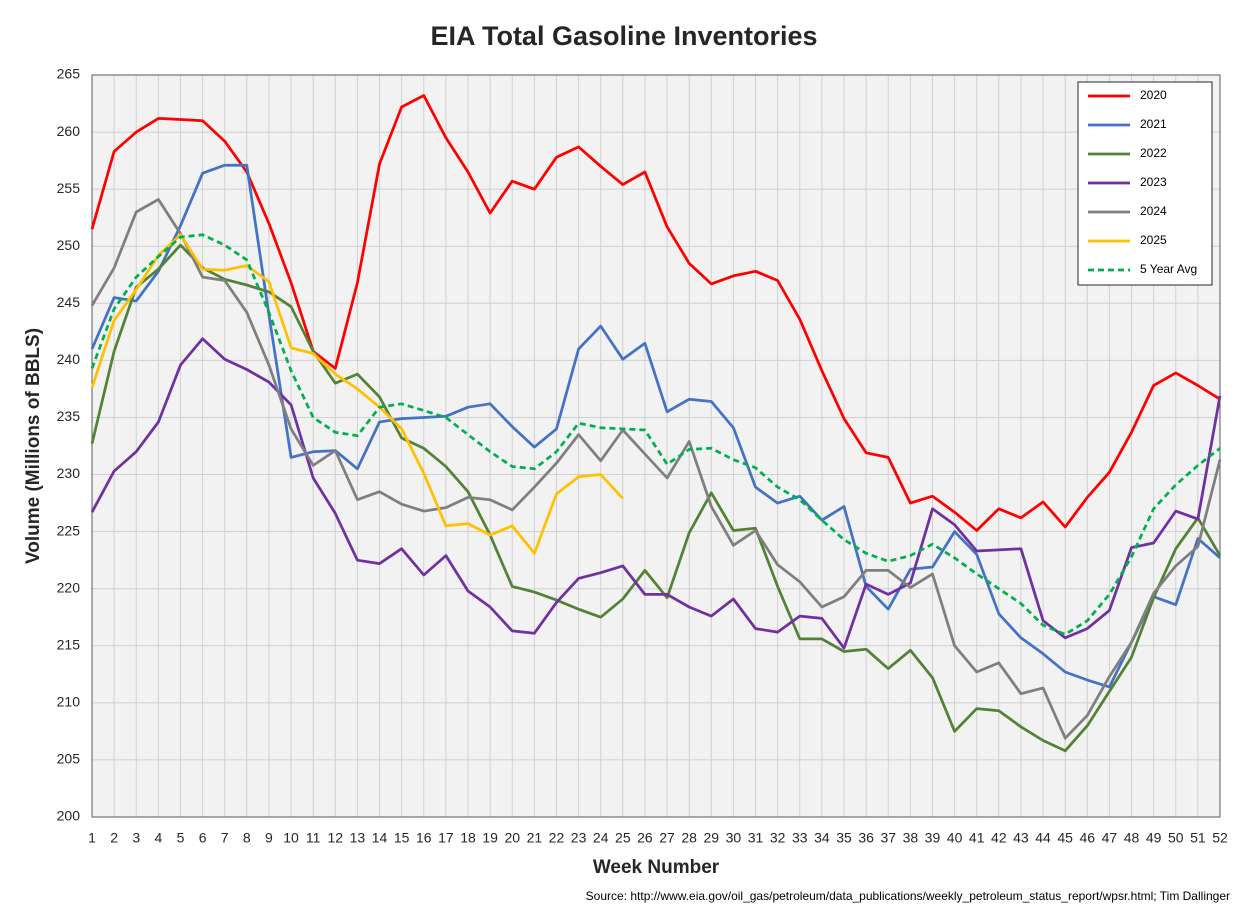 The height and width of the screenshot is (912, 1252). Describe the element at coordinates (999, 838) in the screenshot. I see `x-tick-label: 42` at that location.